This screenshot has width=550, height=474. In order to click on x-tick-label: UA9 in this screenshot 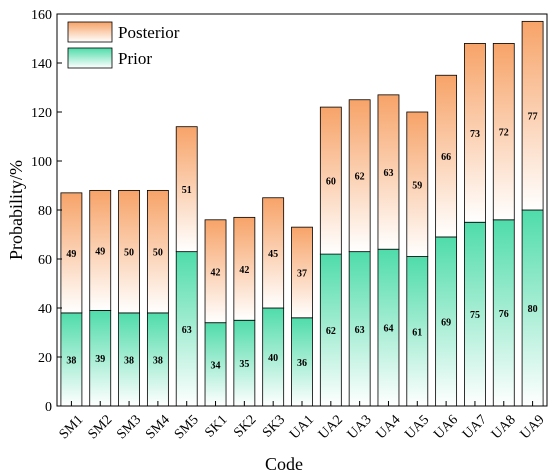, I will do `click(533, 427)`.